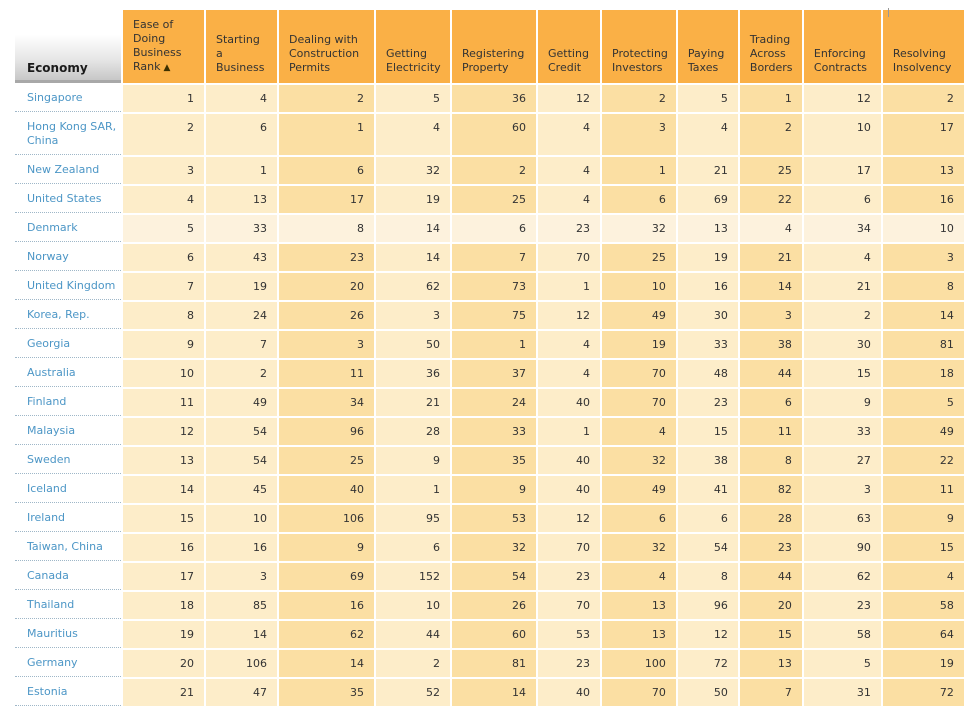 Image resolution: width=977 pixels, height=710 pixels. Describe the element at coordinates (888, 12) in the screenshot. I see `scrollbar-artifact` at that location.